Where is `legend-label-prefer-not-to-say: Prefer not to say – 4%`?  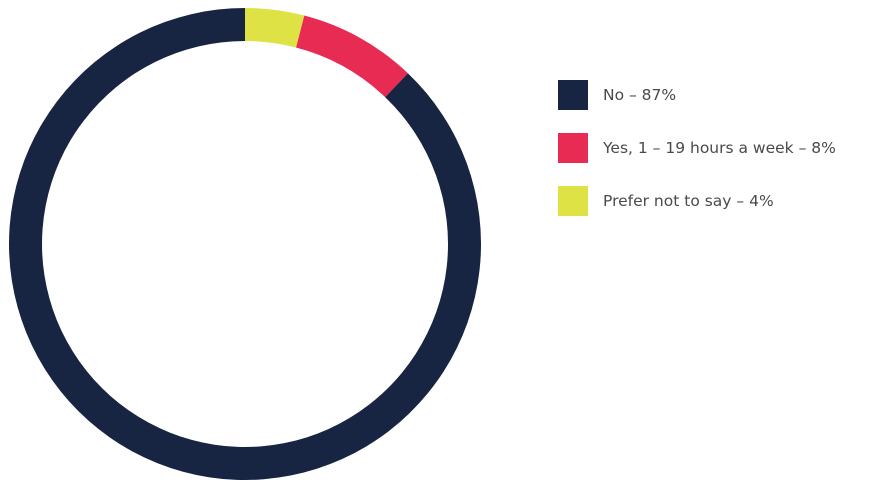
legend-label-prefer-not-to-say: Prefer not to say – 4% is located at coordinates (688, 201).